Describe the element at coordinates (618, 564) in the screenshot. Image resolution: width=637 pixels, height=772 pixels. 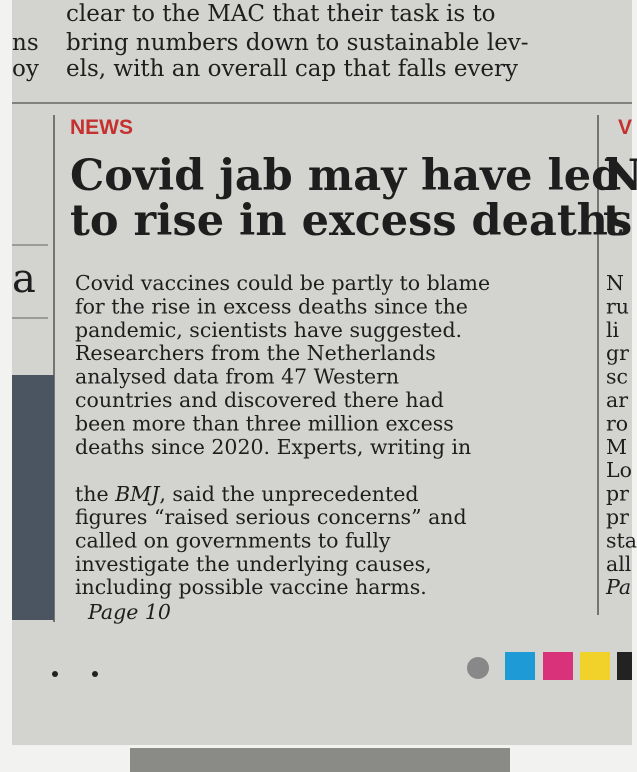
I see `fragment: all` at that location.